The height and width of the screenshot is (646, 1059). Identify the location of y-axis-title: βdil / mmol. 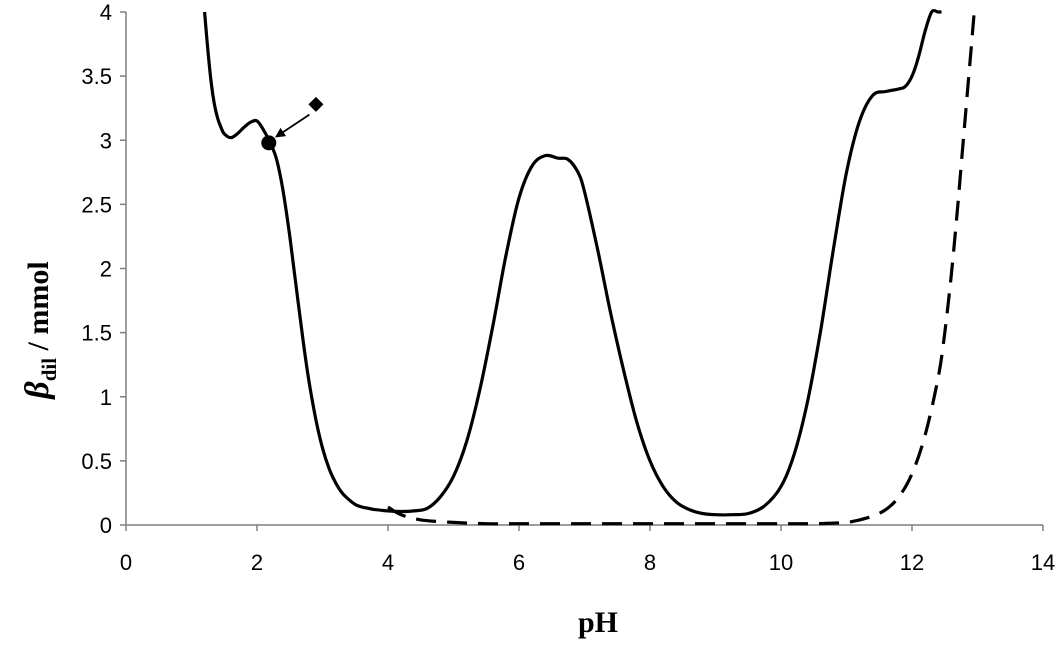
(40, 330).